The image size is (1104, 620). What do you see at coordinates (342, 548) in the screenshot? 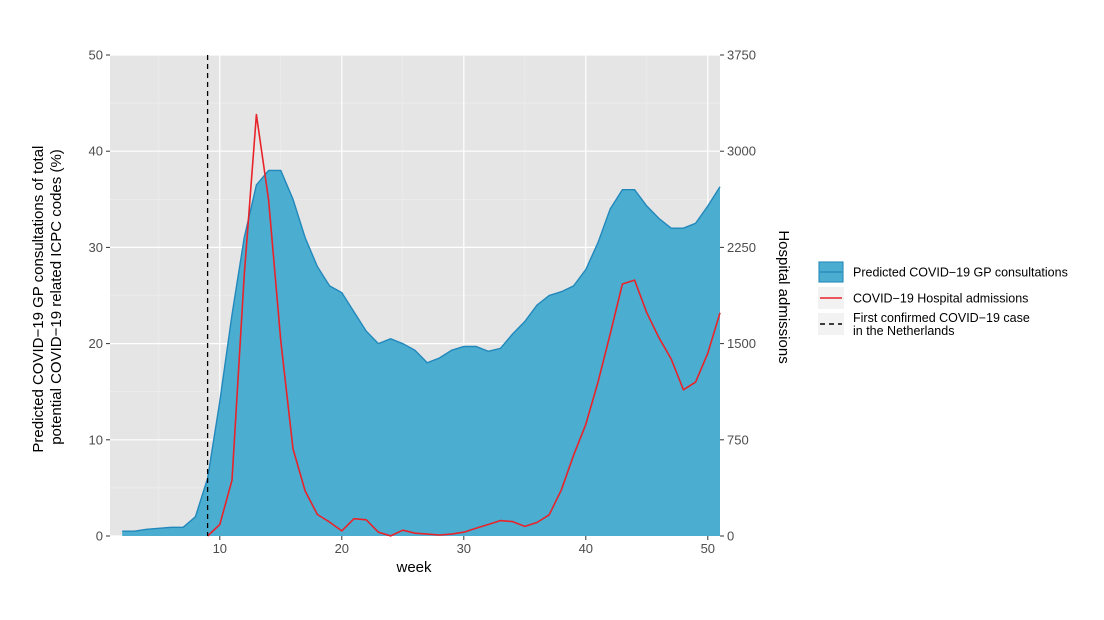
I see `x-axis-tick-label: 20` at bounding box center [342, 548].